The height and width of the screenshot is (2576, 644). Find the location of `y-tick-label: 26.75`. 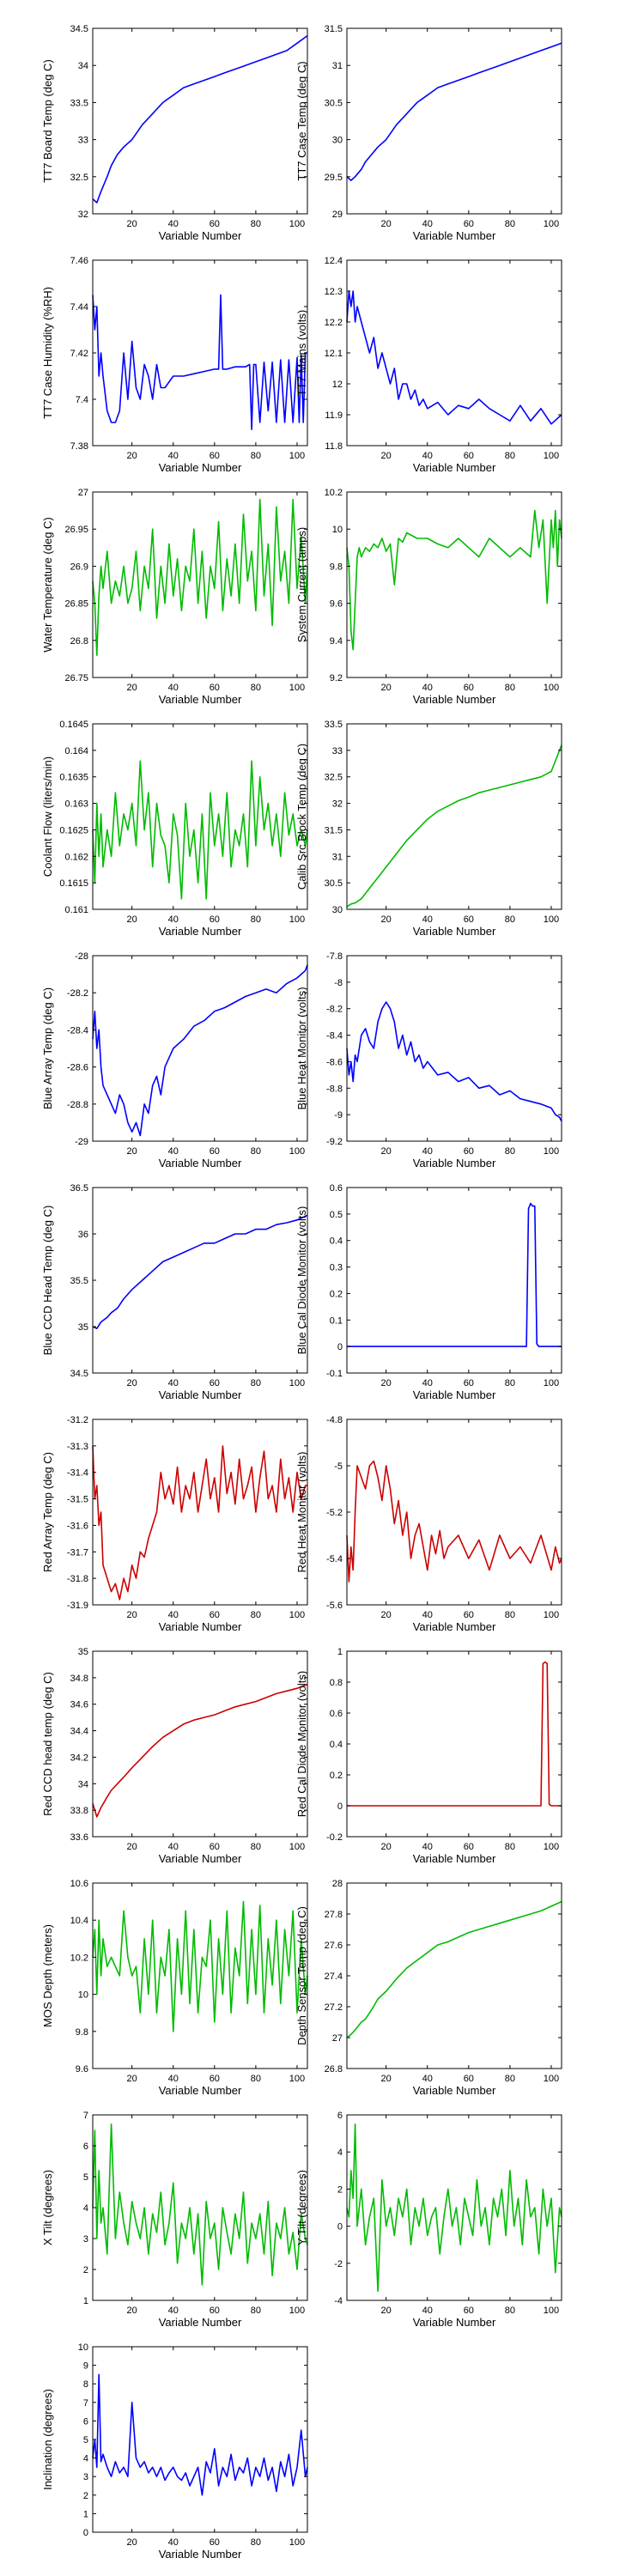

y-tick-label: 26.75 is located at coordinates (76, 678).